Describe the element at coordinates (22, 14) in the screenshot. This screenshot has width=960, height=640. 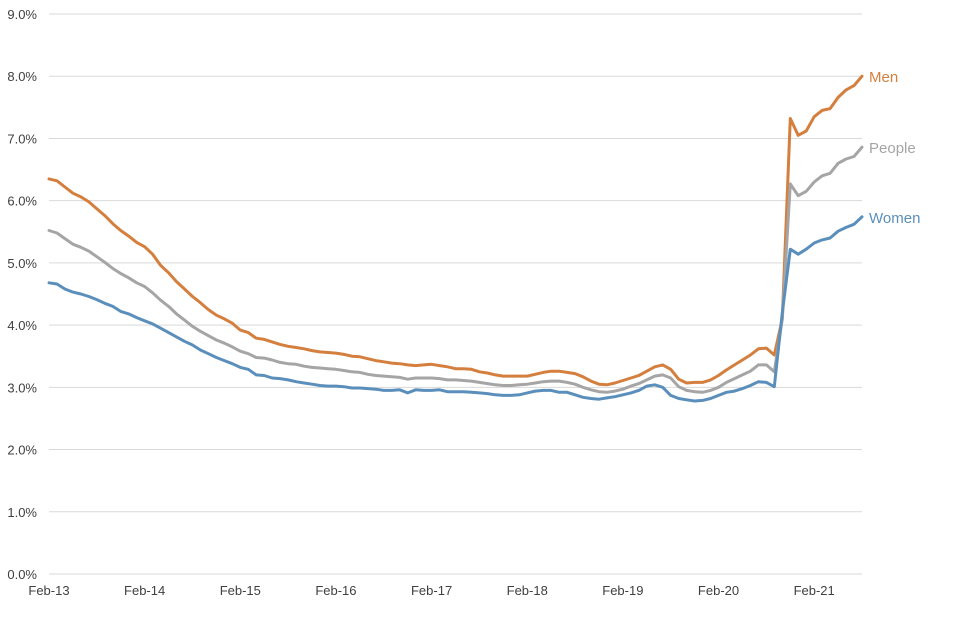
I see `y-tick-label: 9.0%` at that location.